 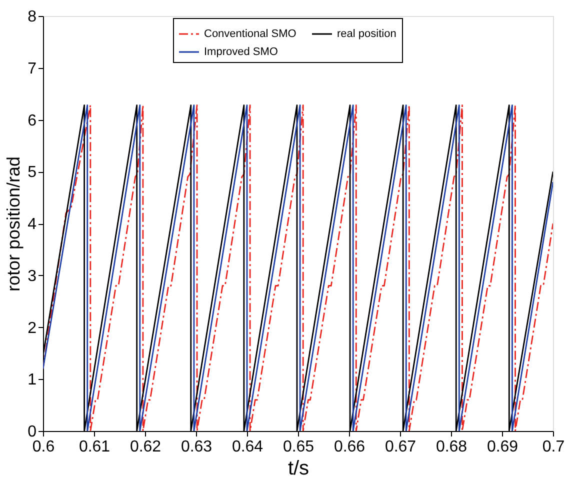 I want to click on x-tick-label: 0.6, so click(x=43, y=447).